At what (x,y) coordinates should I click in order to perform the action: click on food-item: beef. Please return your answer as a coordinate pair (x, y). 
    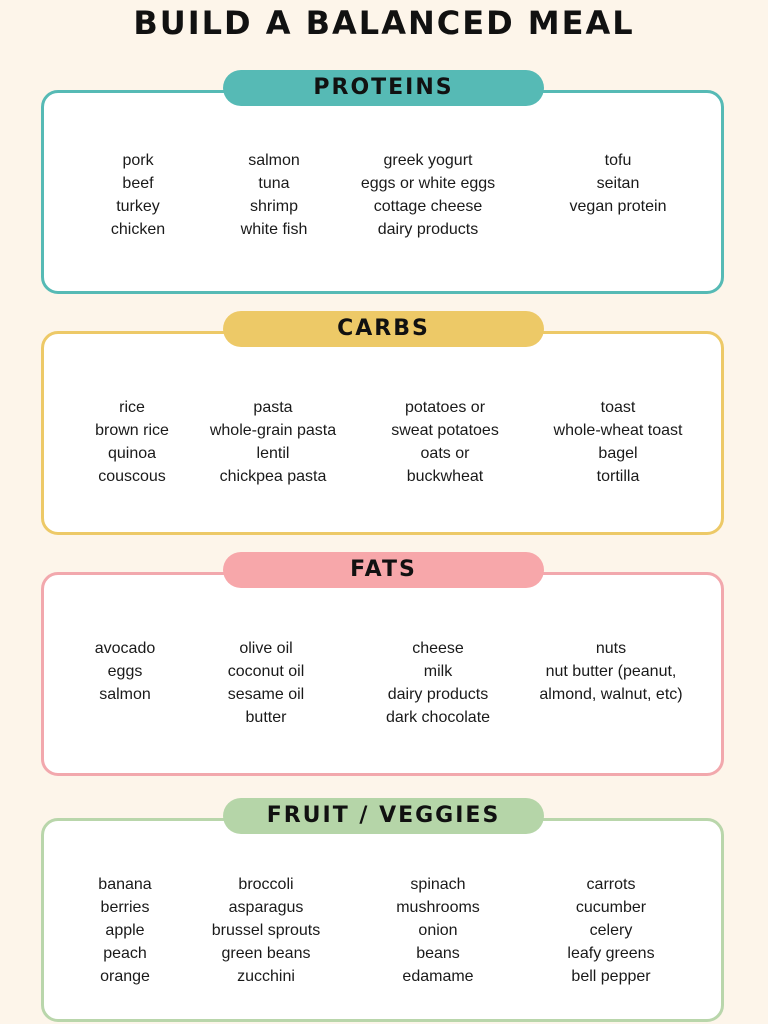
    Looking at the image, I should click on (138, 183).